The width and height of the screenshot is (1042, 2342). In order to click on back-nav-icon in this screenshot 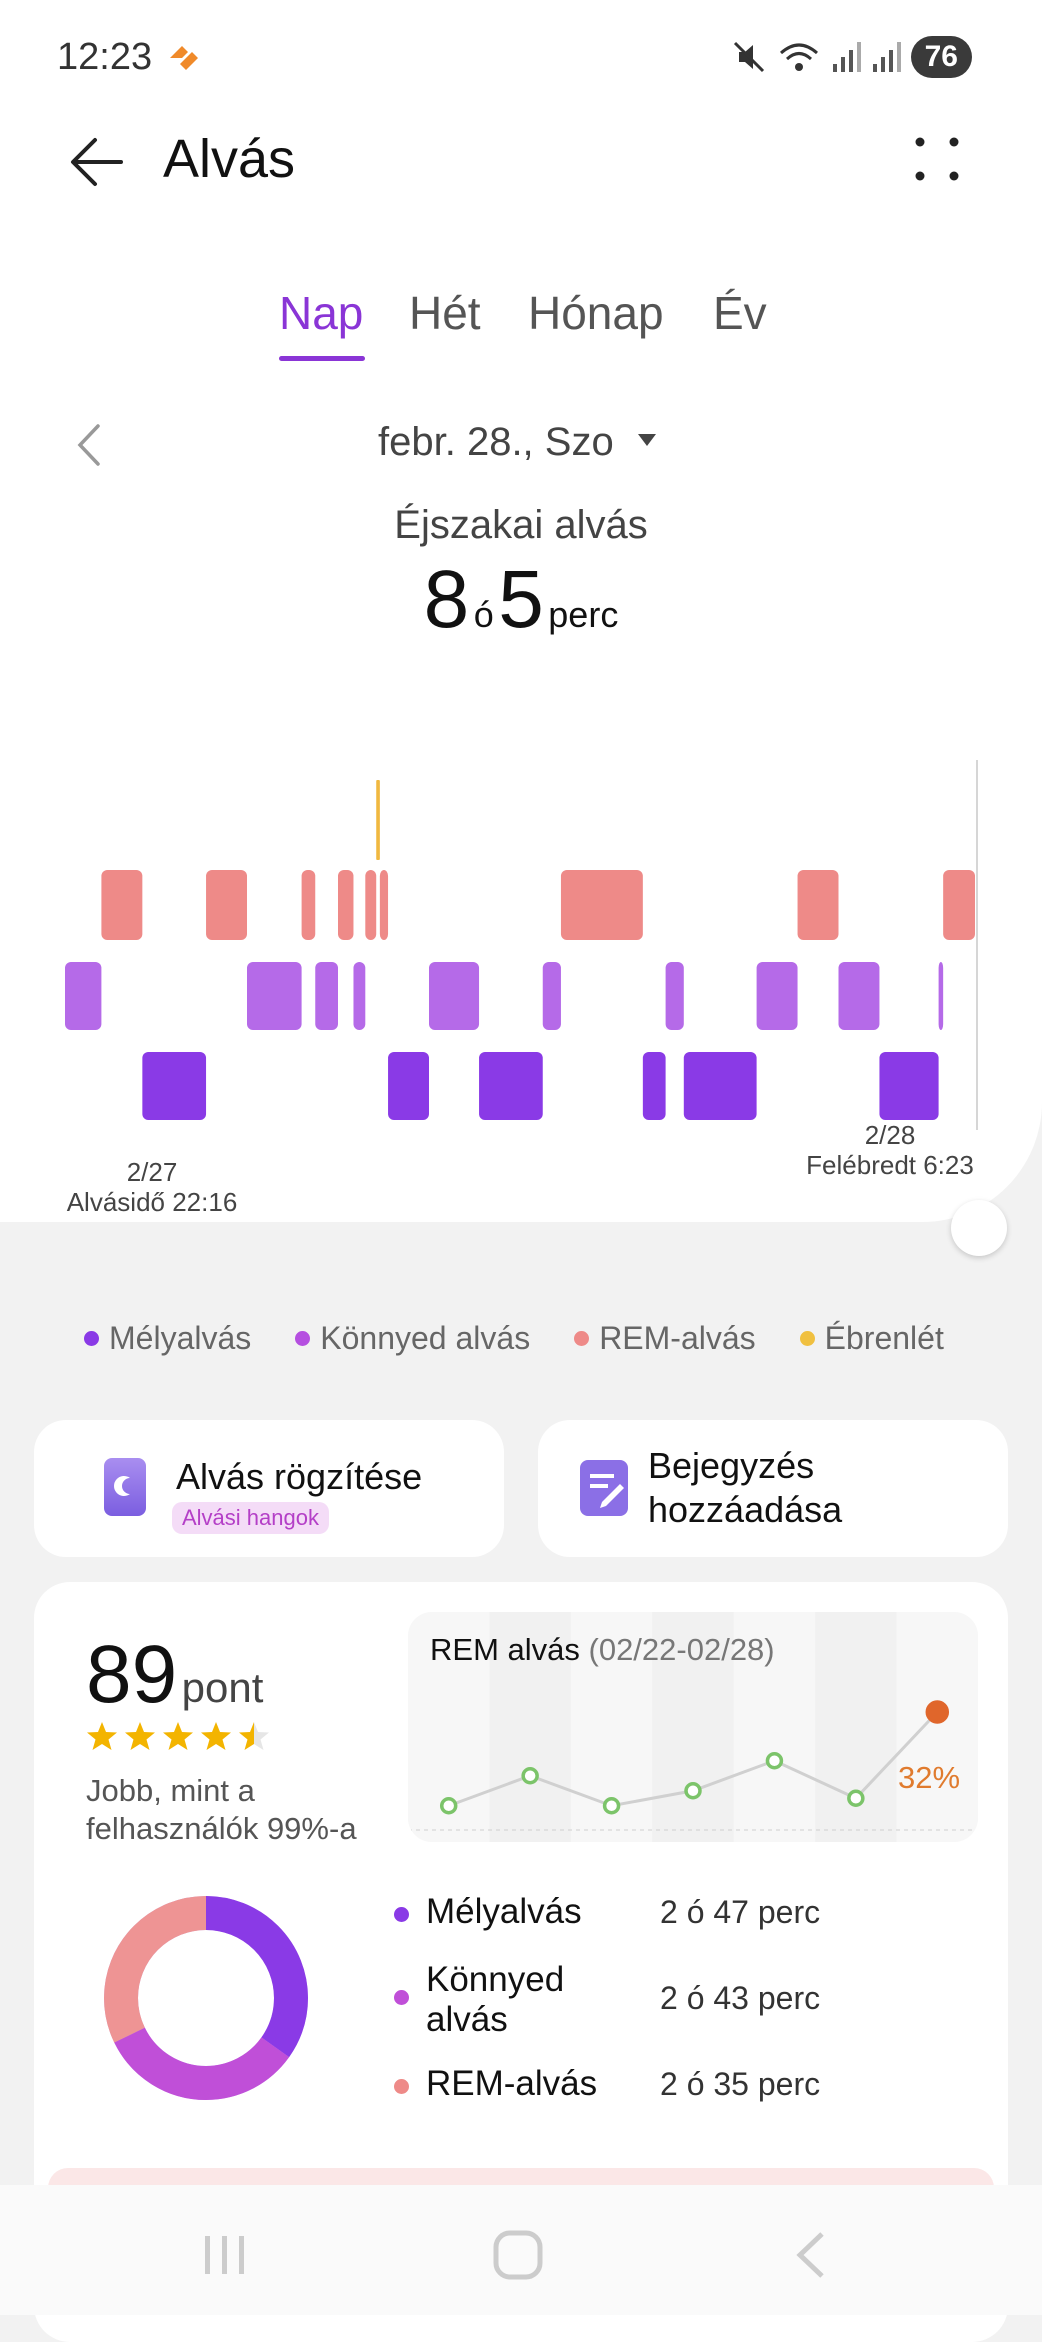, I will do `click(812, 2255)`.